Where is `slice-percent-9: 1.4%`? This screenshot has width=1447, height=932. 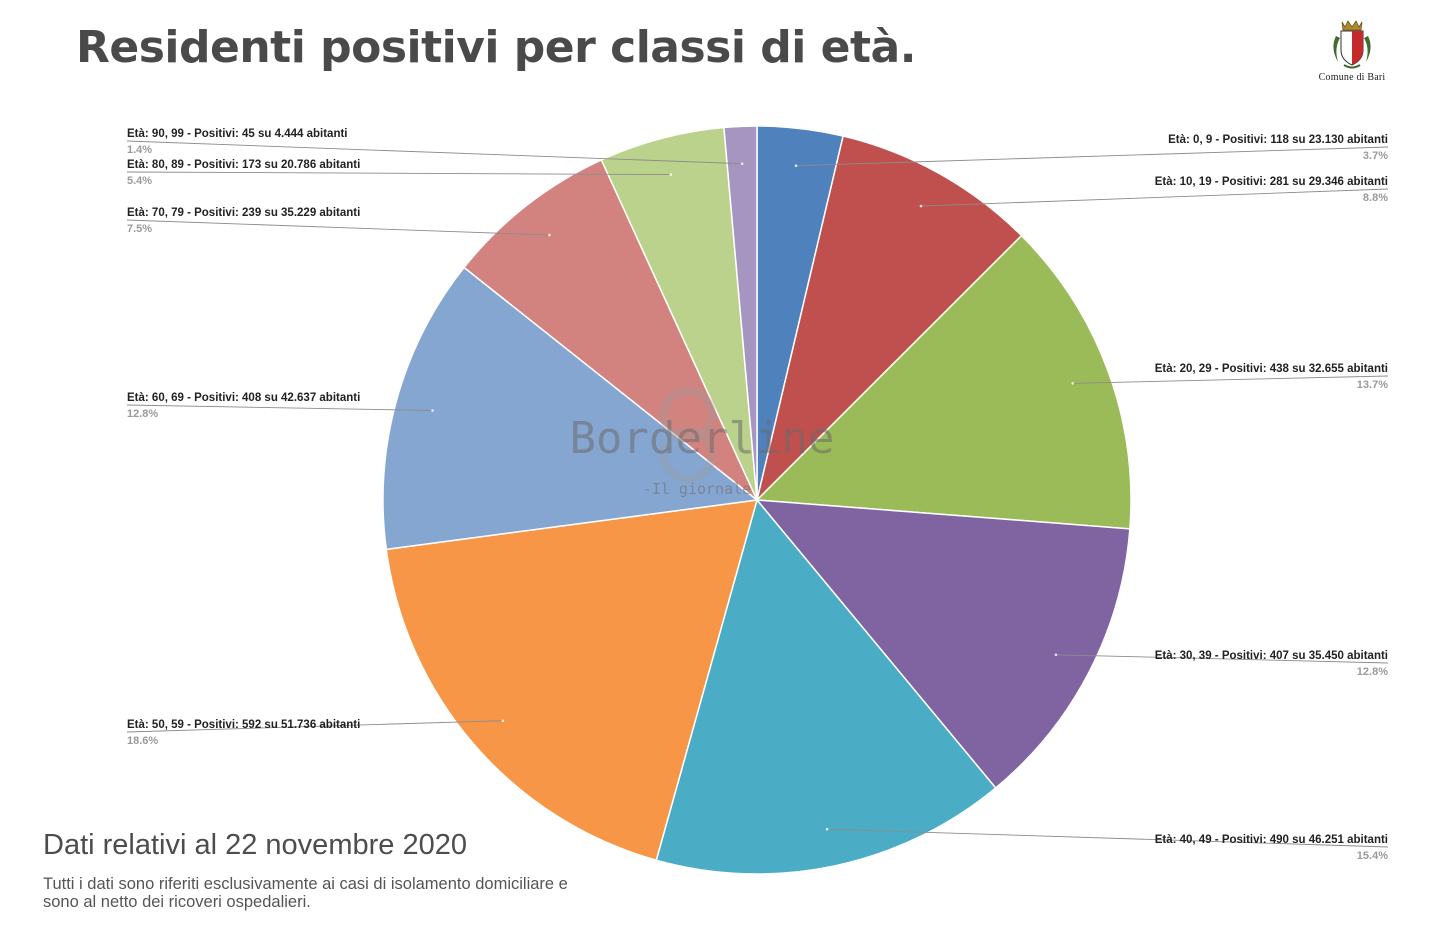 slice-percent-9: 1.4% is located at coordinates (139, 150).